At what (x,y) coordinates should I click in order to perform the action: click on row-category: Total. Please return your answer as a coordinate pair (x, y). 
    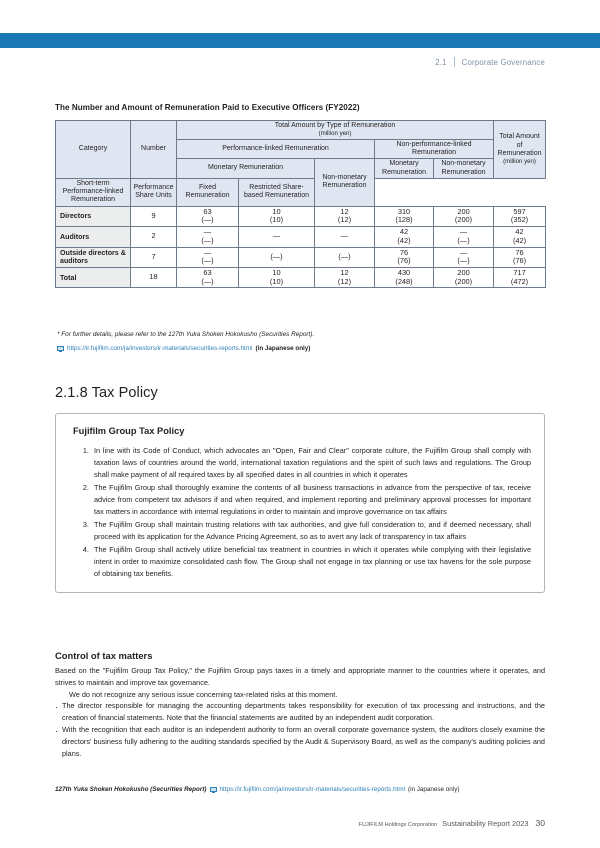
    Looking at the image, I should click on (93, 278).